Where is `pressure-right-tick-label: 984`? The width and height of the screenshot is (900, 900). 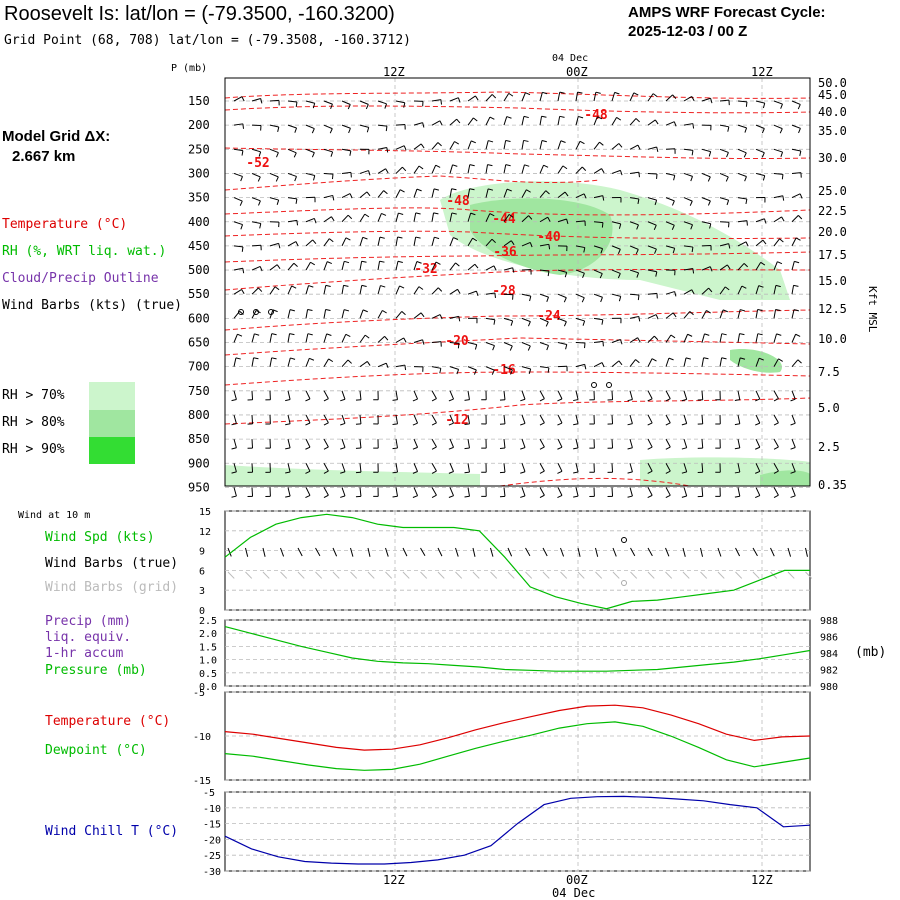 pressure-right-tick-label: 984 is located at coordinates (829, 654).